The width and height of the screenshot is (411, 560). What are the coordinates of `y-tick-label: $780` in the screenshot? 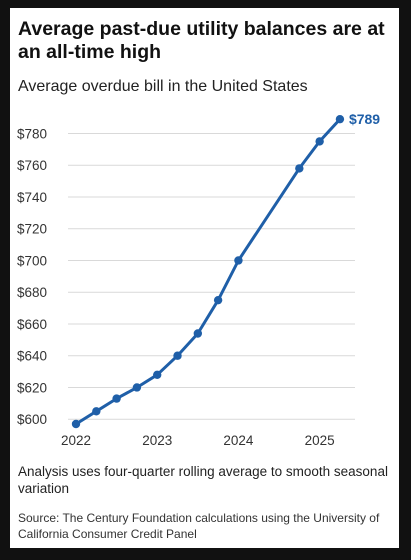 It's located at (32, 133).